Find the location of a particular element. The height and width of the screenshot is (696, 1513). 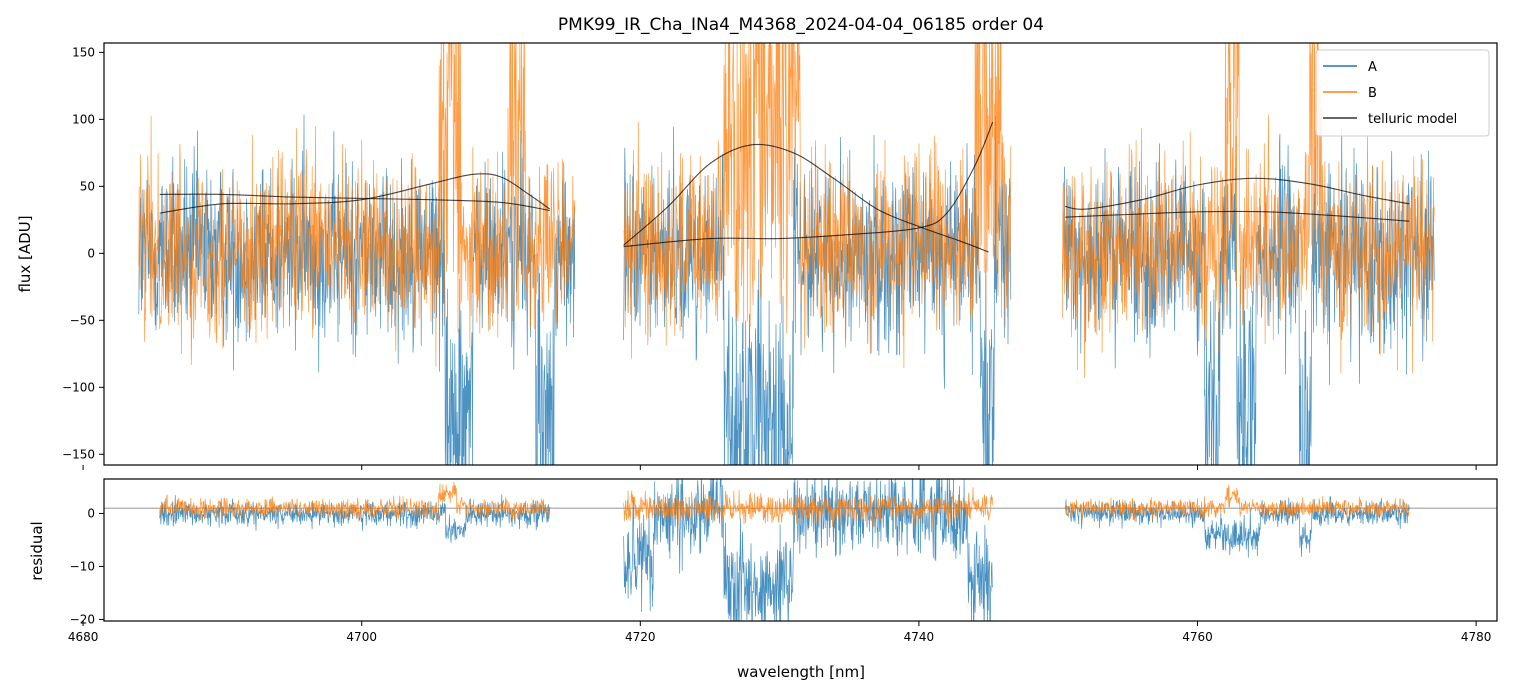

y-tick-label: −20 is located at coordinates (82, 619).